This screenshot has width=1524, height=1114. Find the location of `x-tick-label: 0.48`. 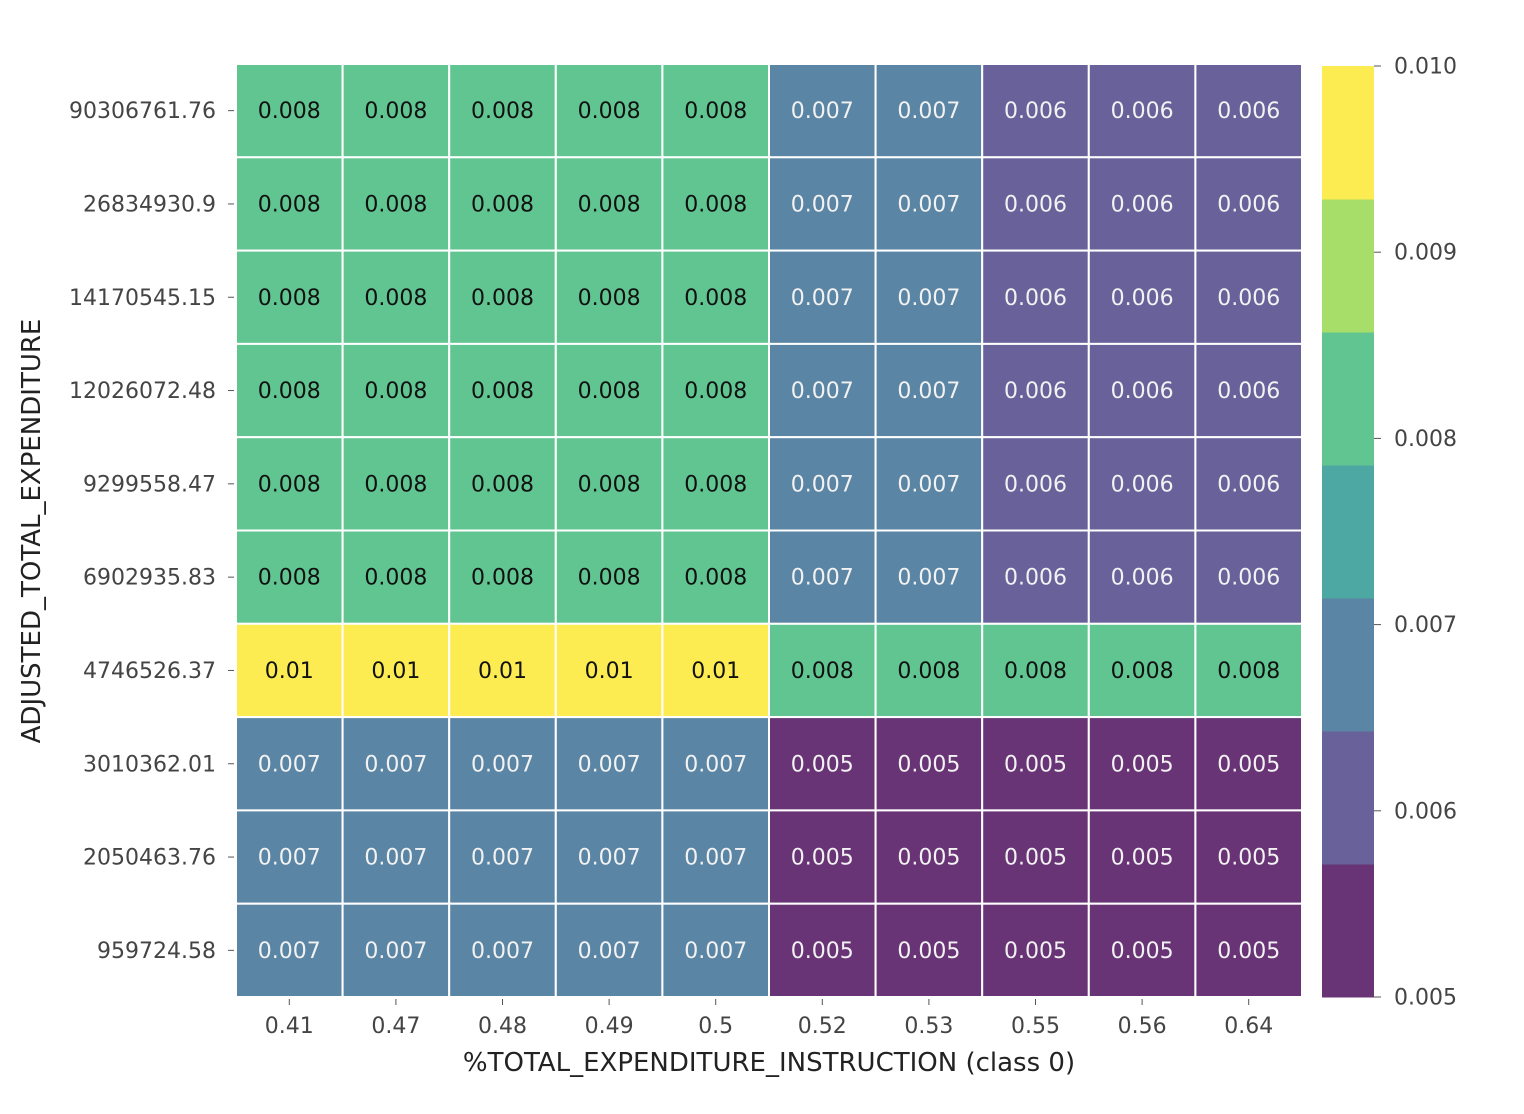

x-tick-label: 0.48 is located at coordinates (502, 1026).